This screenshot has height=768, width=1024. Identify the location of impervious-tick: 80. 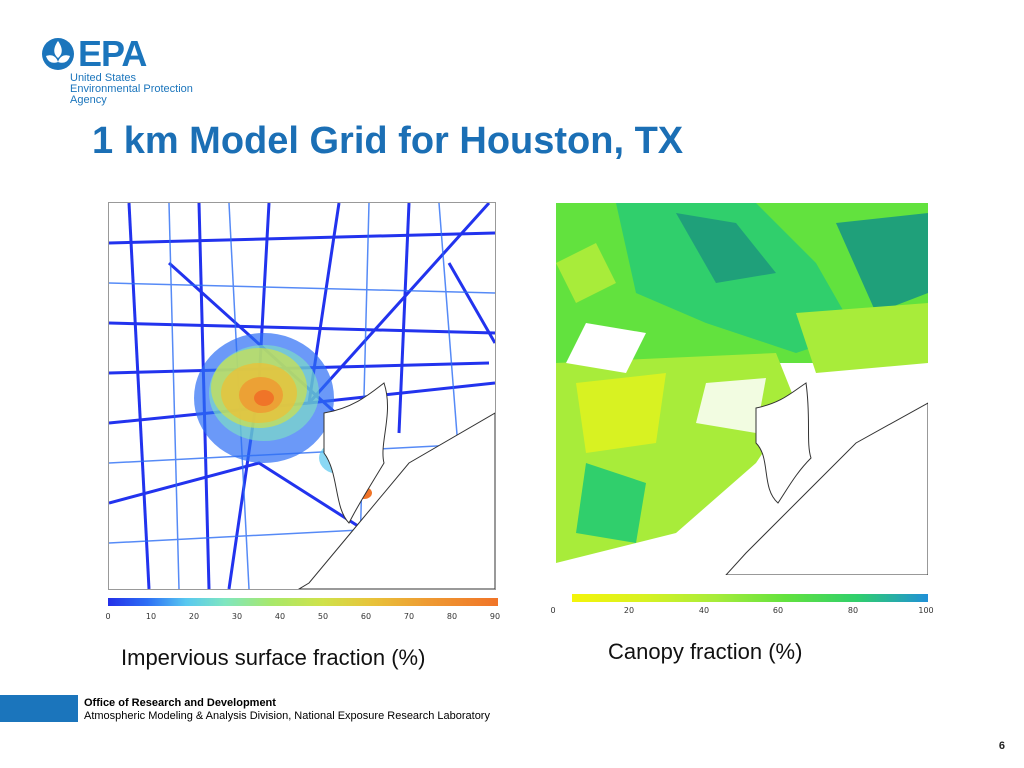
(452, 616).